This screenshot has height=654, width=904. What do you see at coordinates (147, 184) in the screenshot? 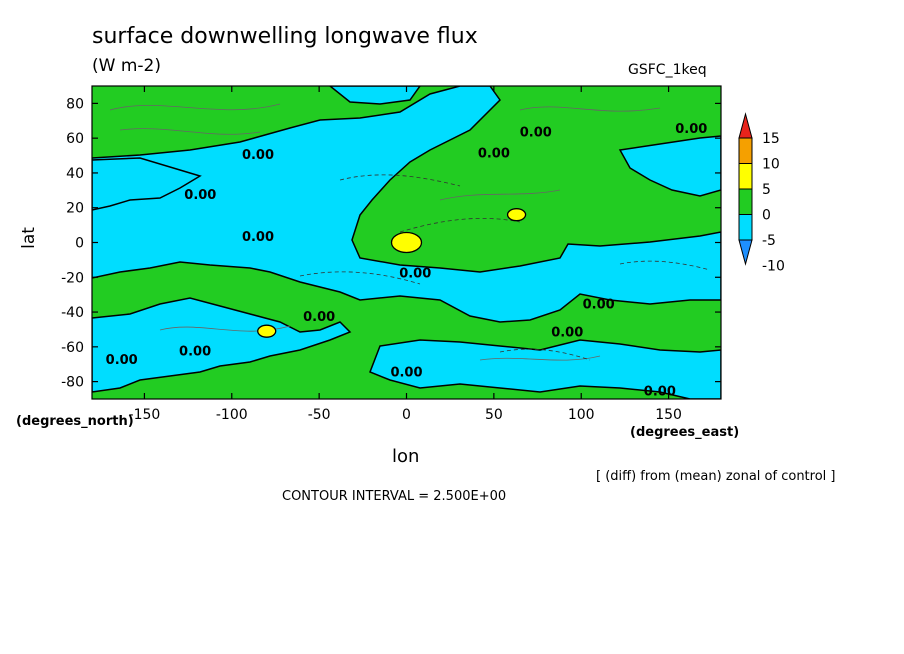
I see `negative-region-northwest` at bounding box center [147, 184].